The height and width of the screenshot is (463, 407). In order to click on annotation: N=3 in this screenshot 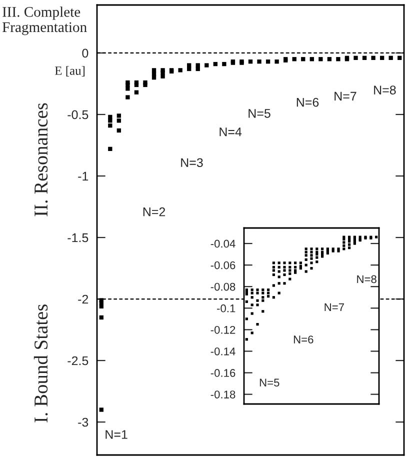, I will do `click(192, 163)`.